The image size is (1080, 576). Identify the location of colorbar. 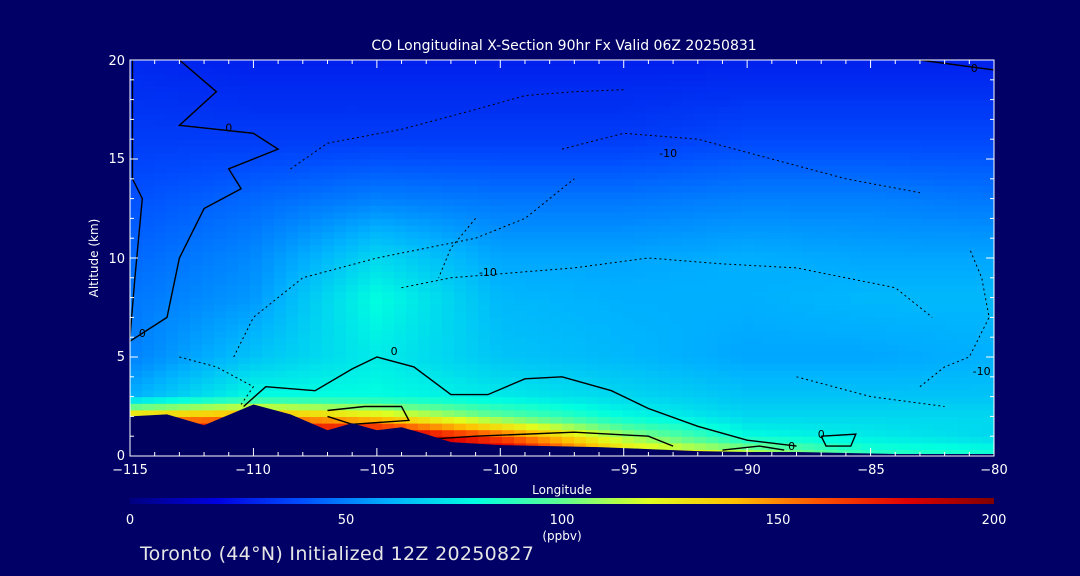
(562, 501).